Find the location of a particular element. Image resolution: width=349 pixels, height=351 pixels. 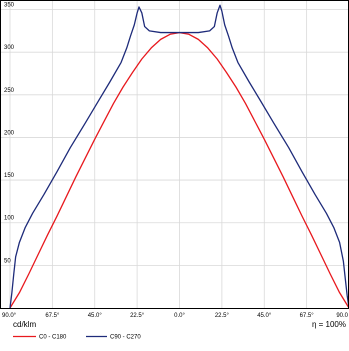

x-tick-label: 90.0 is located at coordinates (342, 316).